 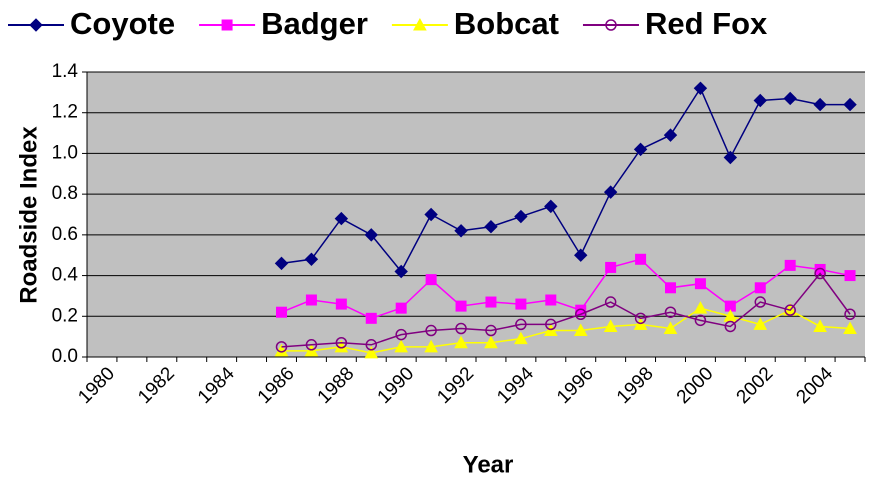 What do you see at coordinates (65, 71) in the screenshot?
I see `y-tick-label: 1.4` at bounding box center [65, 71].